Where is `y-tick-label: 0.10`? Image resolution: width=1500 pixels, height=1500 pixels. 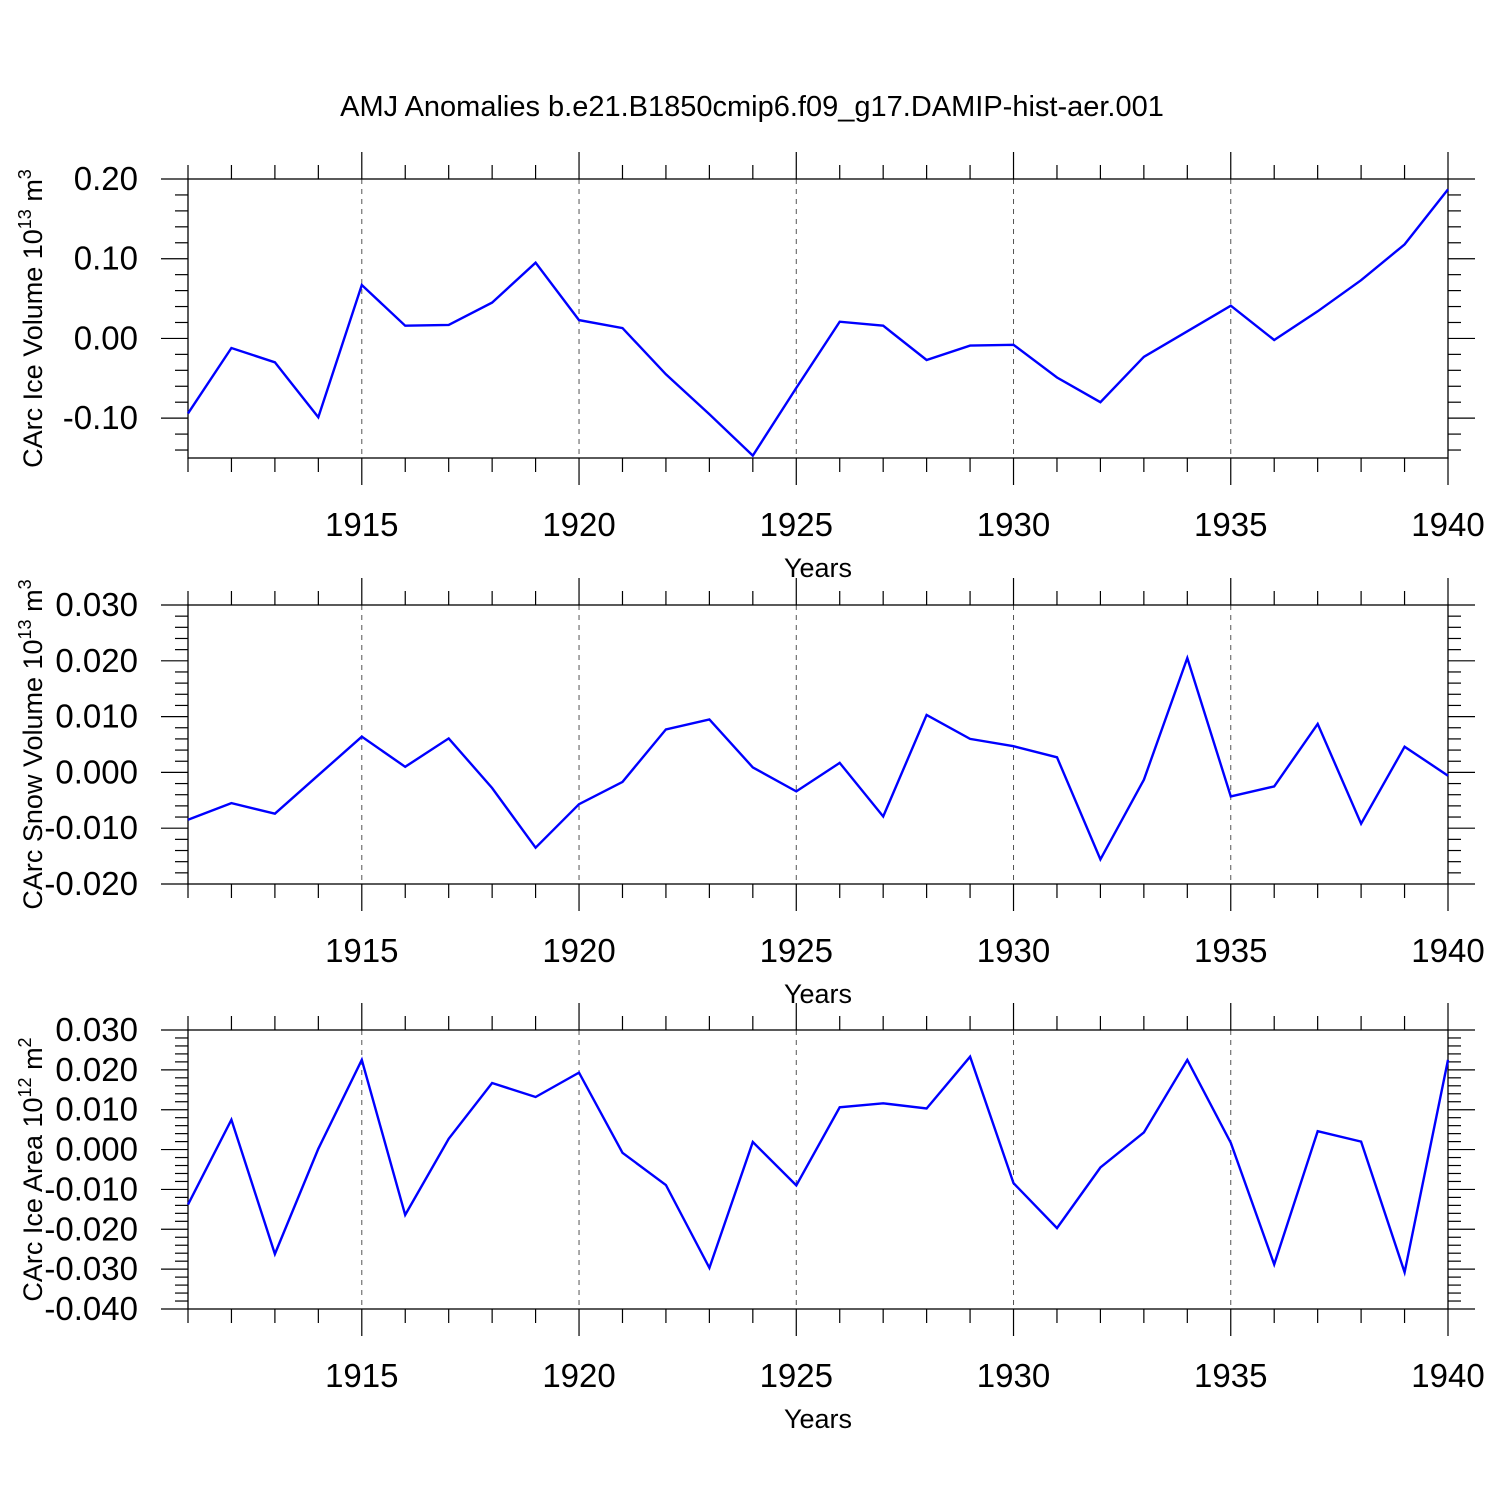 y-tick-label: 0.10 is located at coordinates (106, 258).